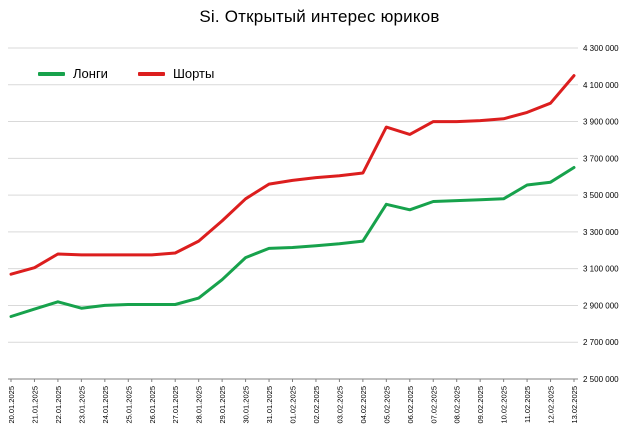  I want to click on x-tick-label: 26.01.2025, so click(152, 405).